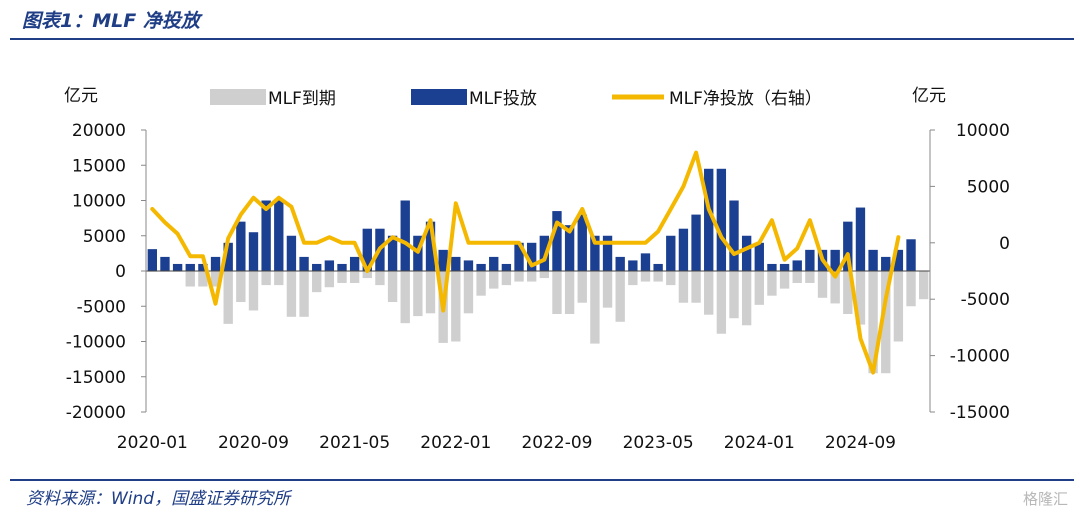 The width and height of the screenshot is (1080, 518). What do you see at coordinates (101, 307) in the screenshot?
I see `left-tick-label: -5000` at bounding box center [101, 307].